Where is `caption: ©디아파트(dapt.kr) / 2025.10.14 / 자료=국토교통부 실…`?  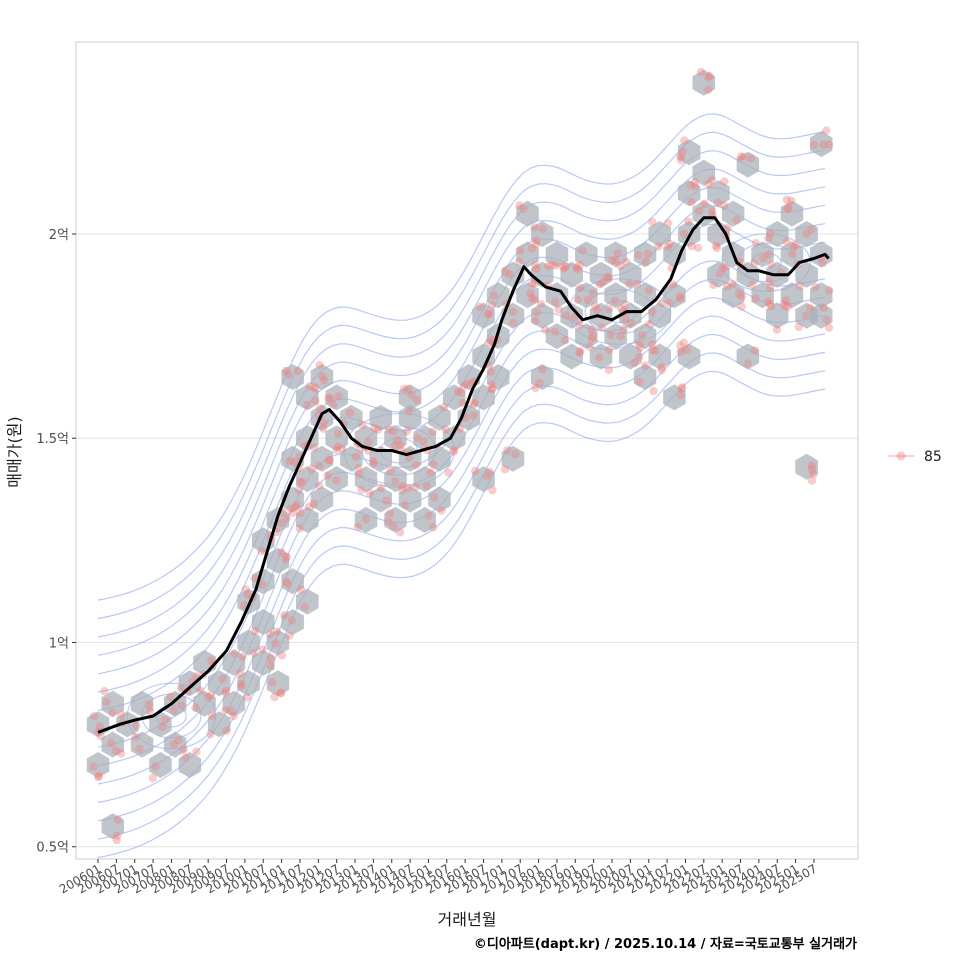
caption: ©디아파트(dapt.kr) / 2025.10.14 / 자료=국토교통부 실… is located at coordinates (665, 944).